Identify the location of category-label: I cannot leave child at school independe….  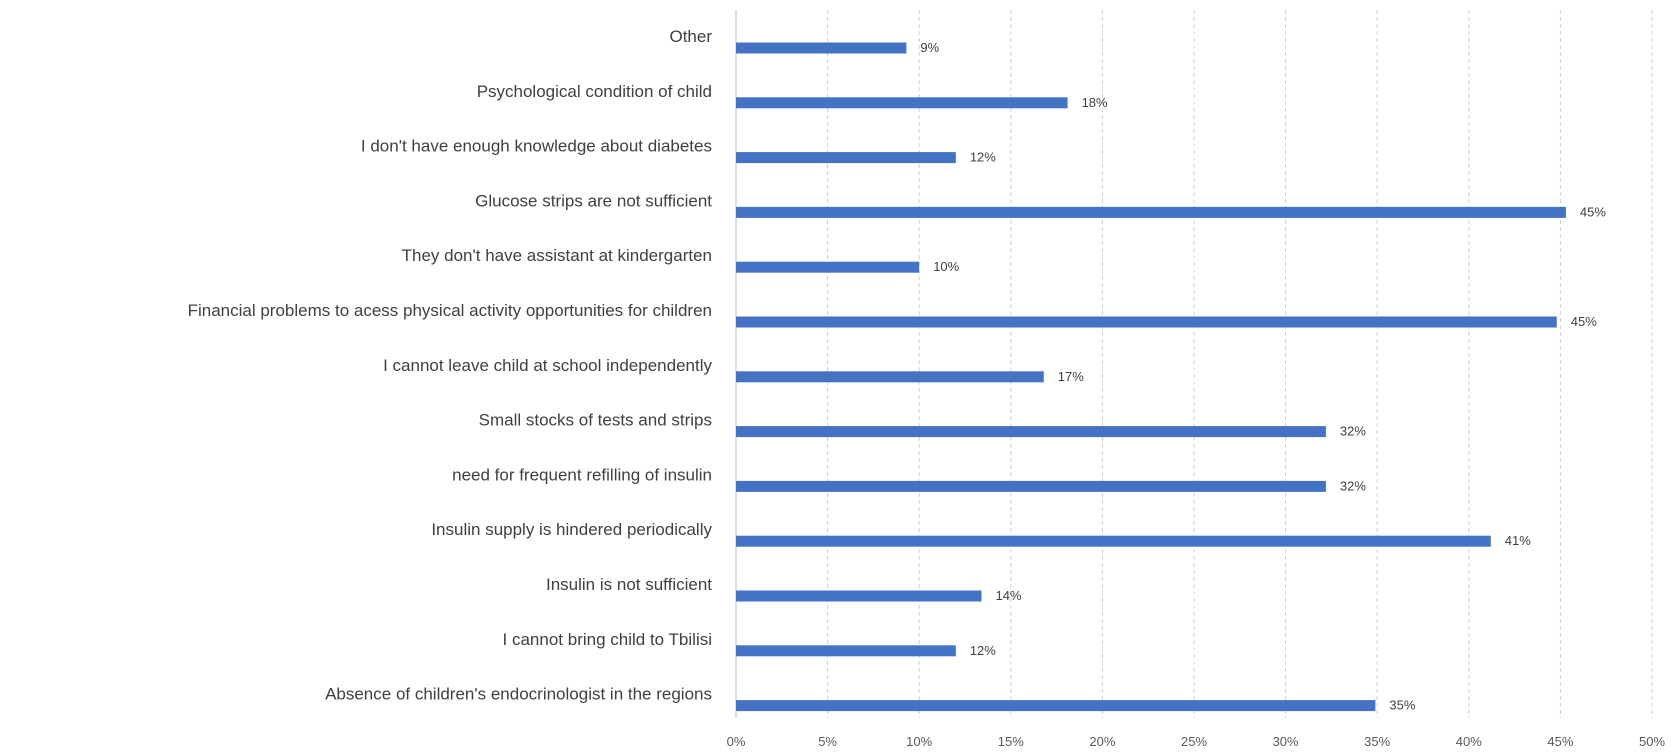
(547, 365).